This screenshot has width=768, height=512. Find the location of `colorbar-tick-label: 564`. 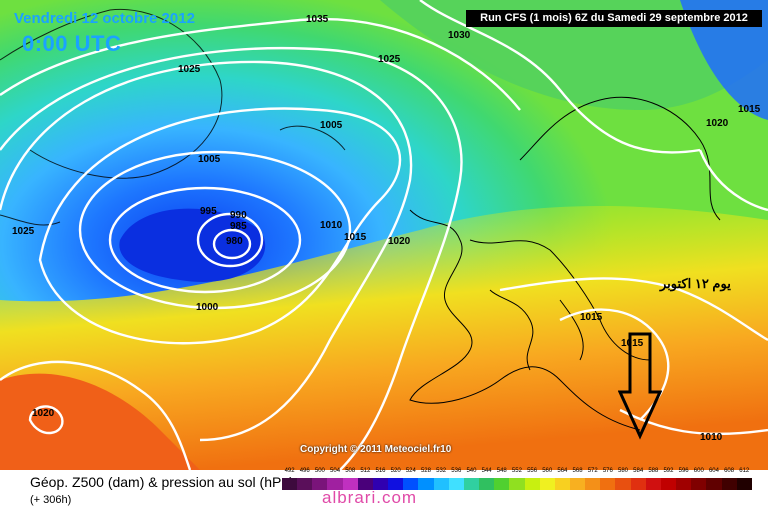

colorbar-tick-label: 564 is located at coordinates (562, 471).